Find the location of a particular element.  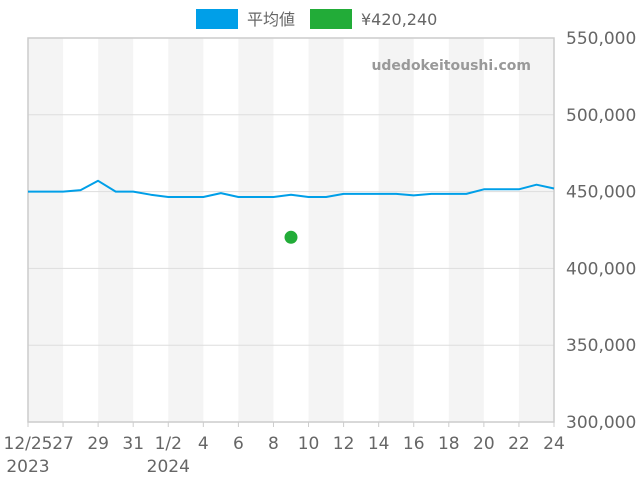

price-point-marker is located at coordinates (291, 237).